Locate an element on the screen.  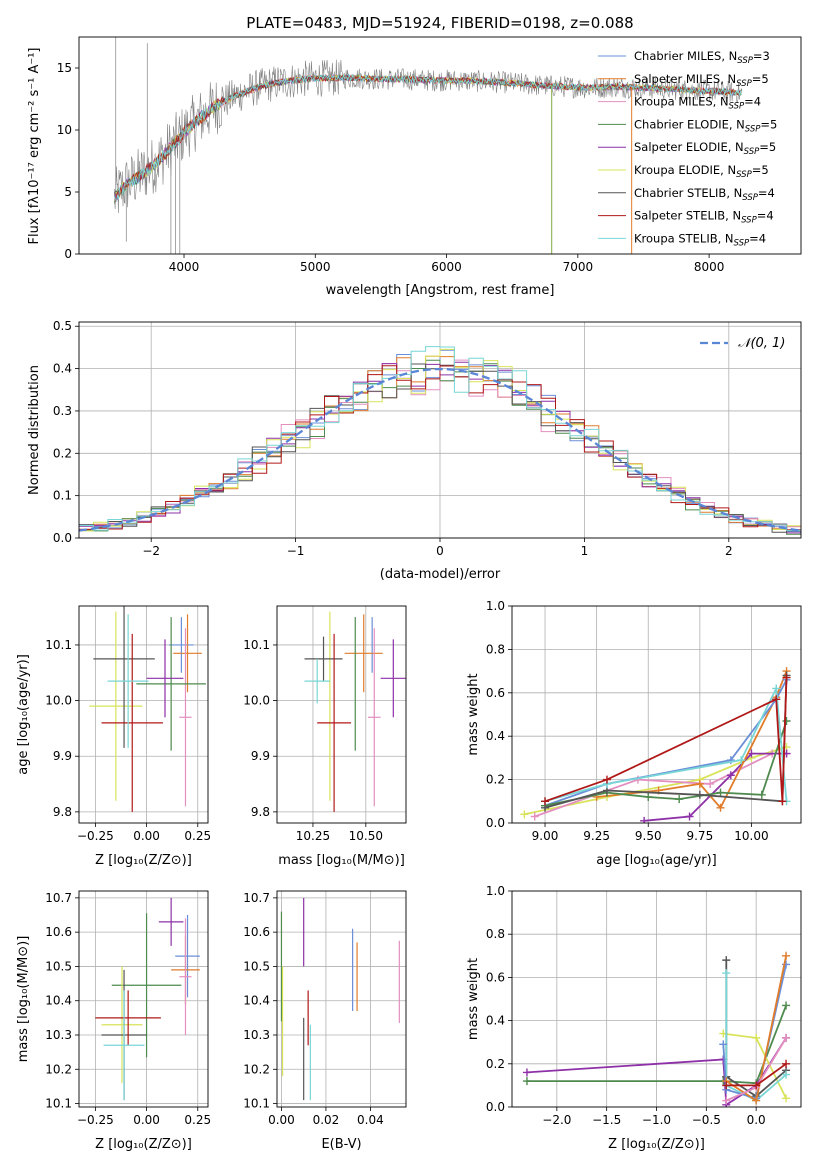
model-spectrum-kroupa-elodie is located at coordinates (428, 136).